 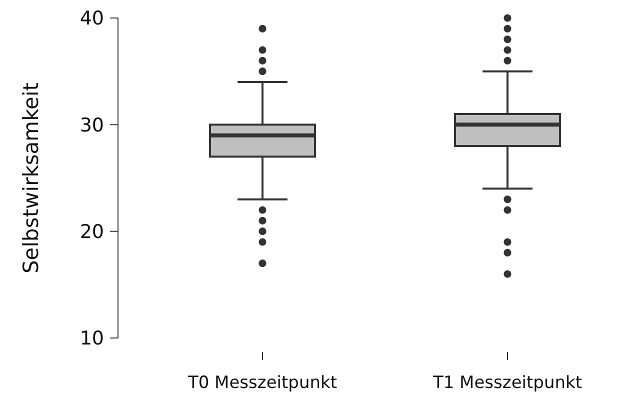 What do you see at coordinates (92, 19) in the screenshot?
I see `y-tick-label: 40` at bounding box center [92, 19].